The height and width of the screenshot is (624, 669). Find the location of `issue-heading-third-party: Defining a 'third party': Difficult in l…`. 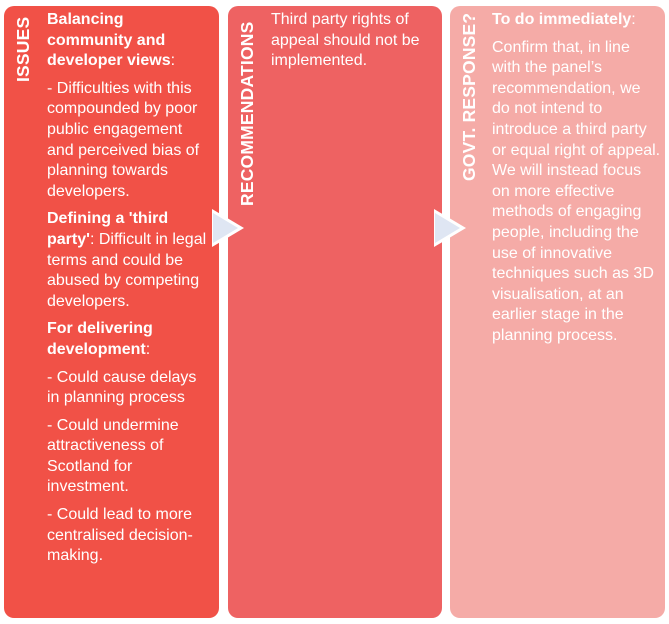

issue-heading-third-party: Defining a 'third party': Difficult in l… is located at coordinates (130, 260).